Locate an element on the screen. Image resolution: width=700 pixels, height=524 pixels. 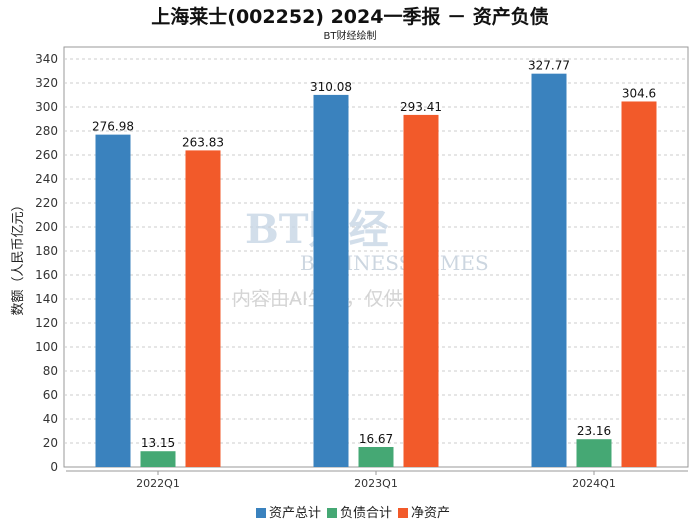
y-tick-label: 240 is located at coordinates (46, 179).